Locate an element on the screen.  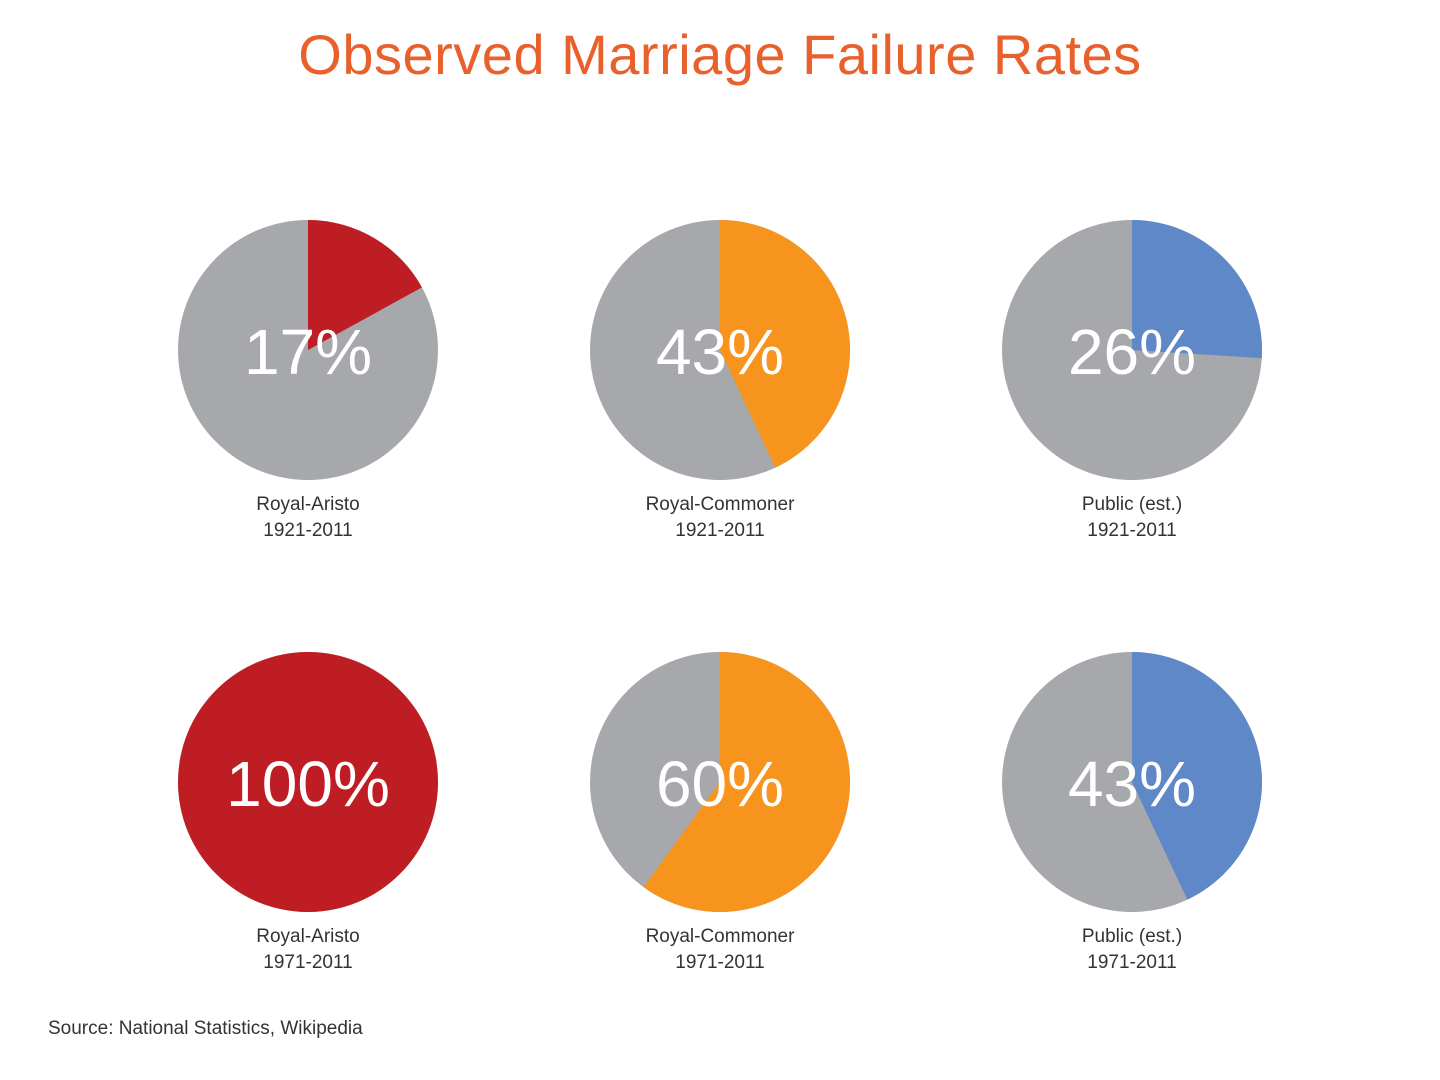
pie-chart: 100% Royal-Aristo 1971-2011 is located at coordinates (308, 812).